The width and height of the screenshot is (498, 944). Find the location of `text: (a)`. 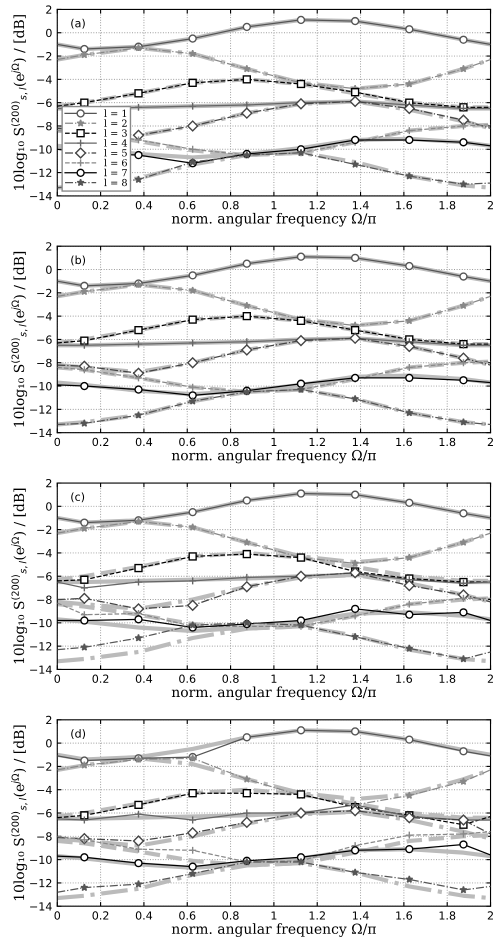

text: (a) is located at coordinates (78, 23).